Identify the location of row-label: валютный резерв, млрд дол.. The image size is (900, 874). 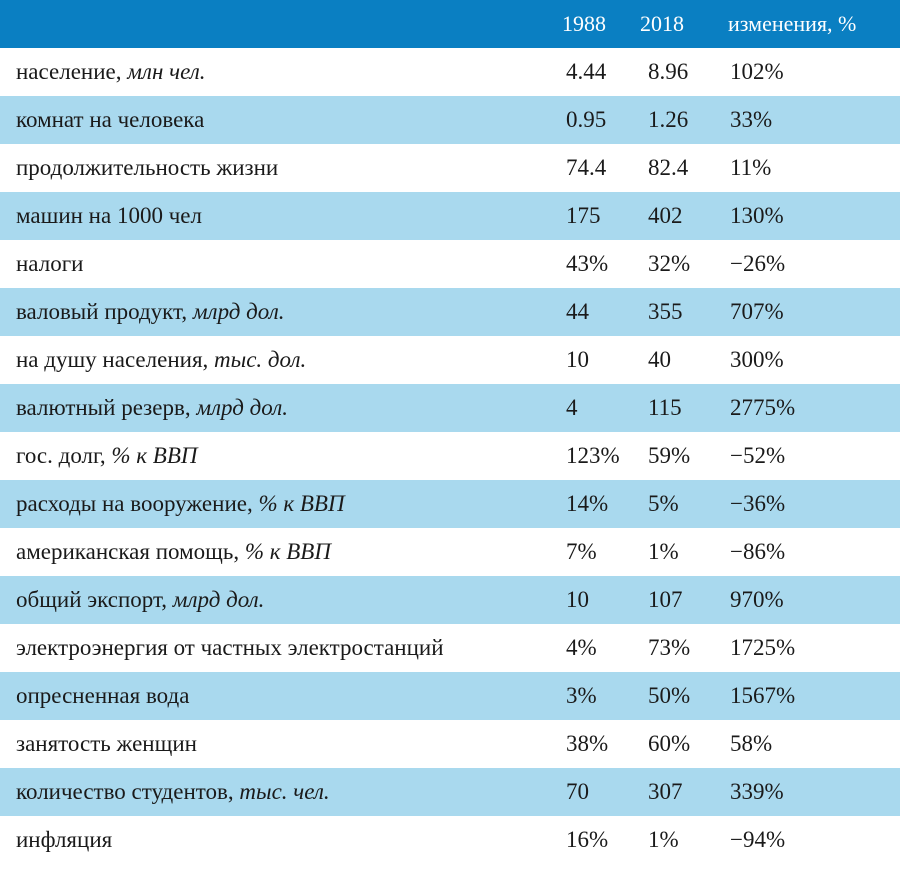
(276, 408).